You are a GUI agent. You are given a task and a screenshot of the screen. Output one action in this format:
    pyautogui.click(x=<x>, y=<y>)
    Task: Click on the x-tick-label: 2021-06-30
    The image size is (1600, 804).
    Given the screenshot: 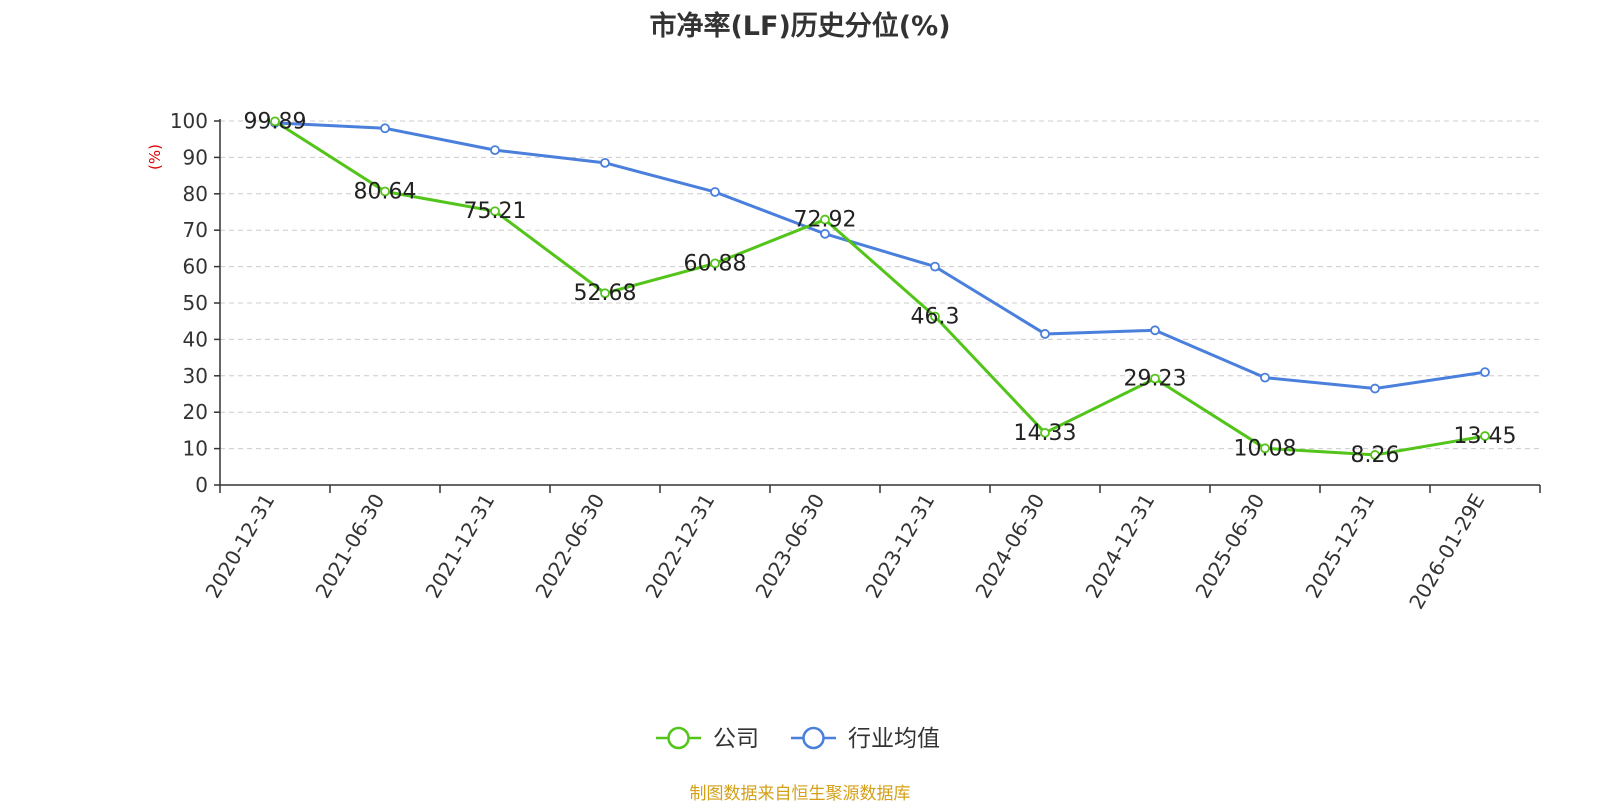 What is the action you would take?
    pyautogui.click(x=349, y=546)
    